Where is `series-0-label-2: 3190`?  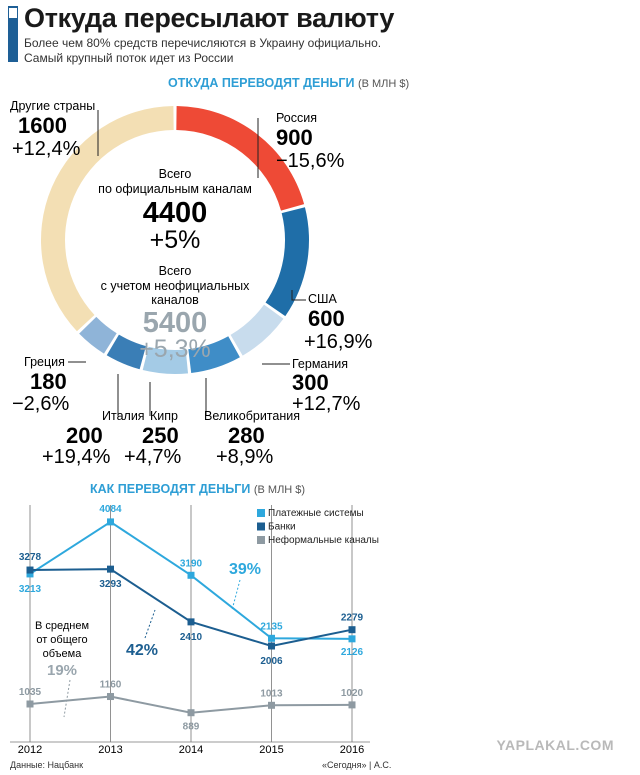 series-0-label-2: 3190 is located at coordinates (191, 563).